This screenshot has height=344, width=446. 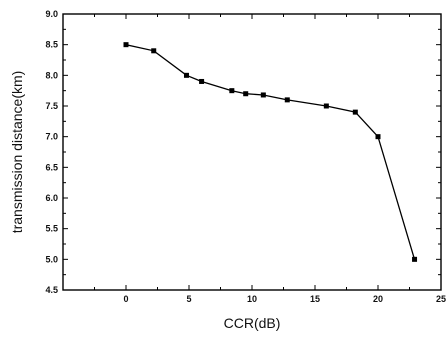 What do you see at coordinates (51, 152) in the screenshot?
I see `y-tick-labels: 4.5 5.0 5.5 6.0 6.5 7.0 7.5 8.0 8.5 9.0` at bounding box center [51, 152].